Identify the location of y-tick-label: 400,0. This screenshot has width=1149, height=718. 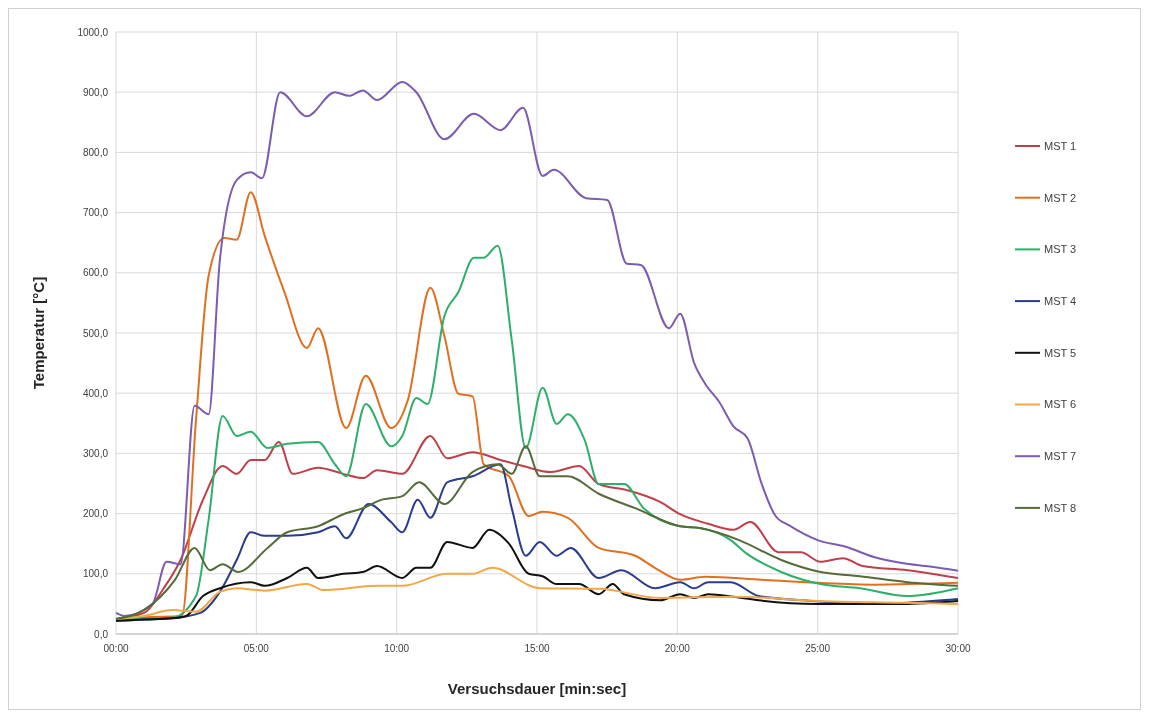
(95, 393).